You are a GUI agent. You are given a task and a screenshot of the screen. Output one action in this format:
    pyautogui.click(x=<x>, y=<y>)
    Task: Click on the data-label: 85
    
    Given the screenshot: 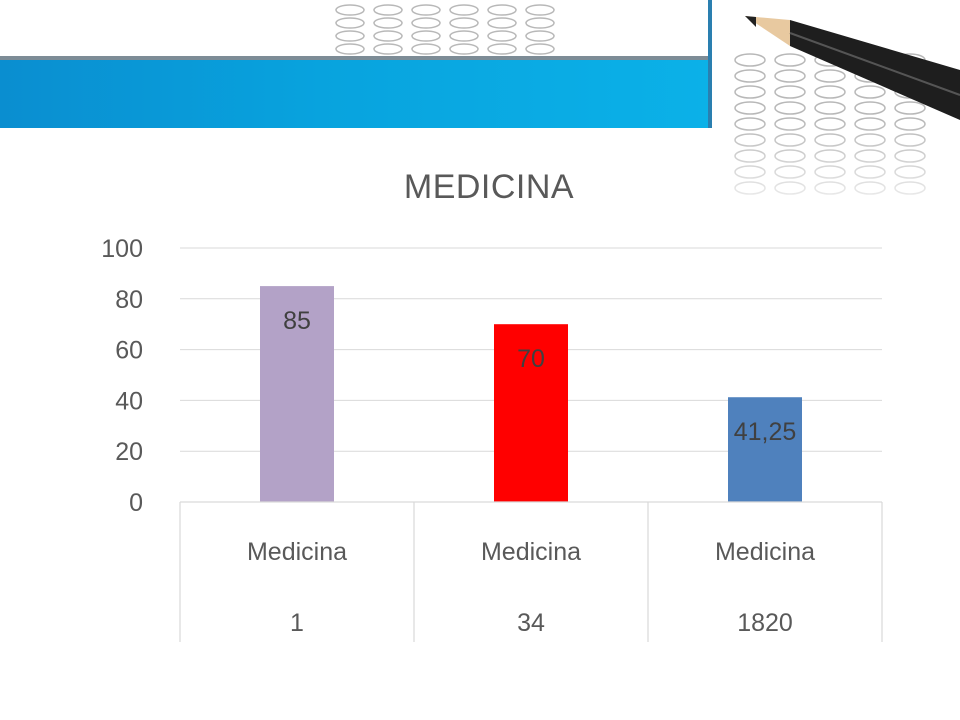 What is the action you would take?
    pyautogui.click(x=297, y=321)
    